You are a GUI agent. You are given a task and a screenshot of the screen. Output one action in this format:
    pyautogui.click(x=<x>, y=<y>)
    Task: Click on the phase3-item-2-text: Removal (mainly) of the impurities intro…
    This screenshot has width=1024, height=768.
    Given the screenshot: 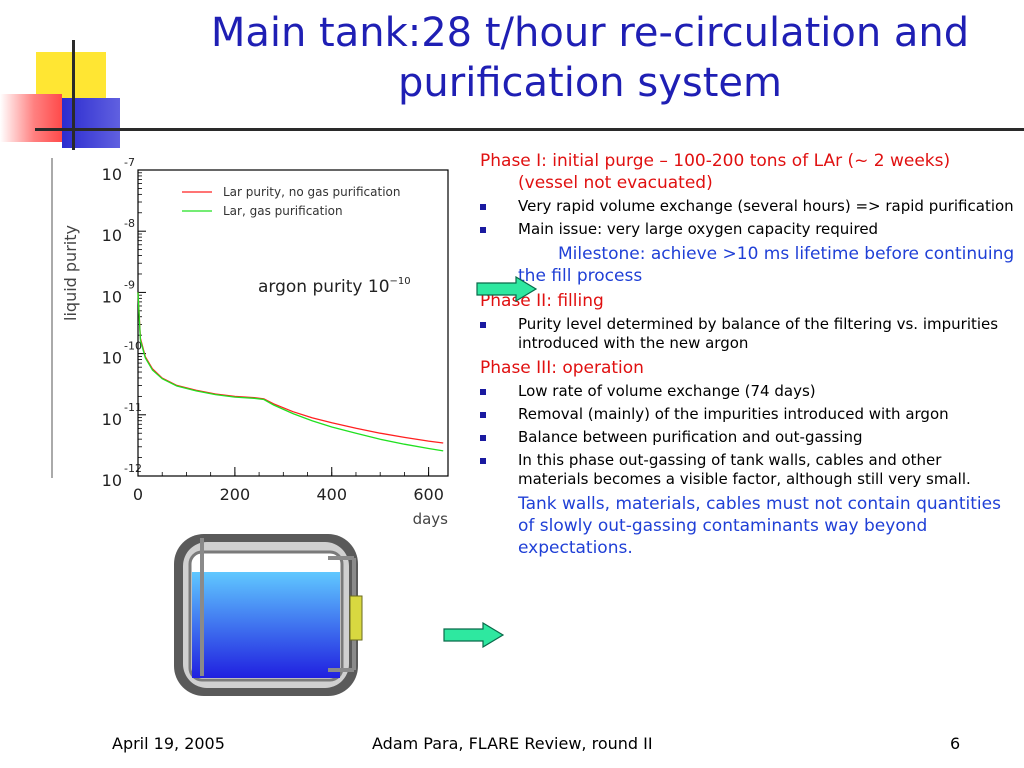 What is the action you would take?
    pyautogui.click(x=733, y=414)
    